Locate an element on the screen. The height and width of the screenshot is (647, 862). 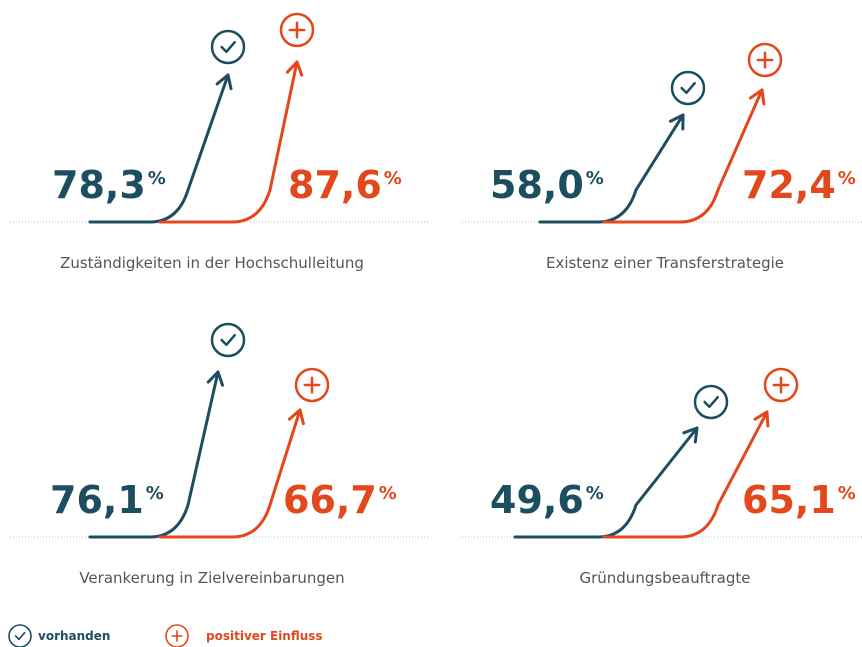
value: 76,1 is located at coordinates (97, 500).